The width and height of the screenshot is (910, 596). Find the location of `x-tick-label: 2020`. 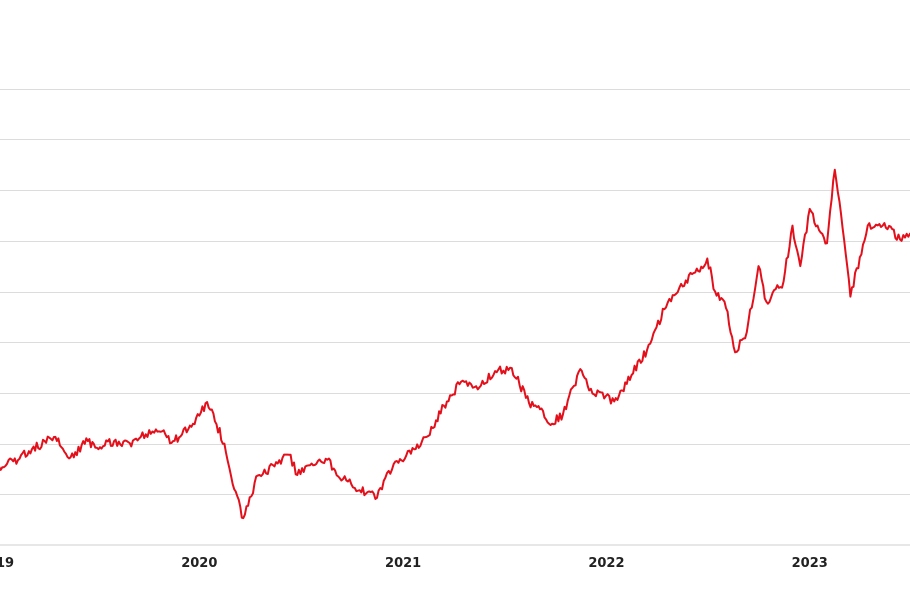

x-tick-label: 2020 is located at coordinates (199, 563).